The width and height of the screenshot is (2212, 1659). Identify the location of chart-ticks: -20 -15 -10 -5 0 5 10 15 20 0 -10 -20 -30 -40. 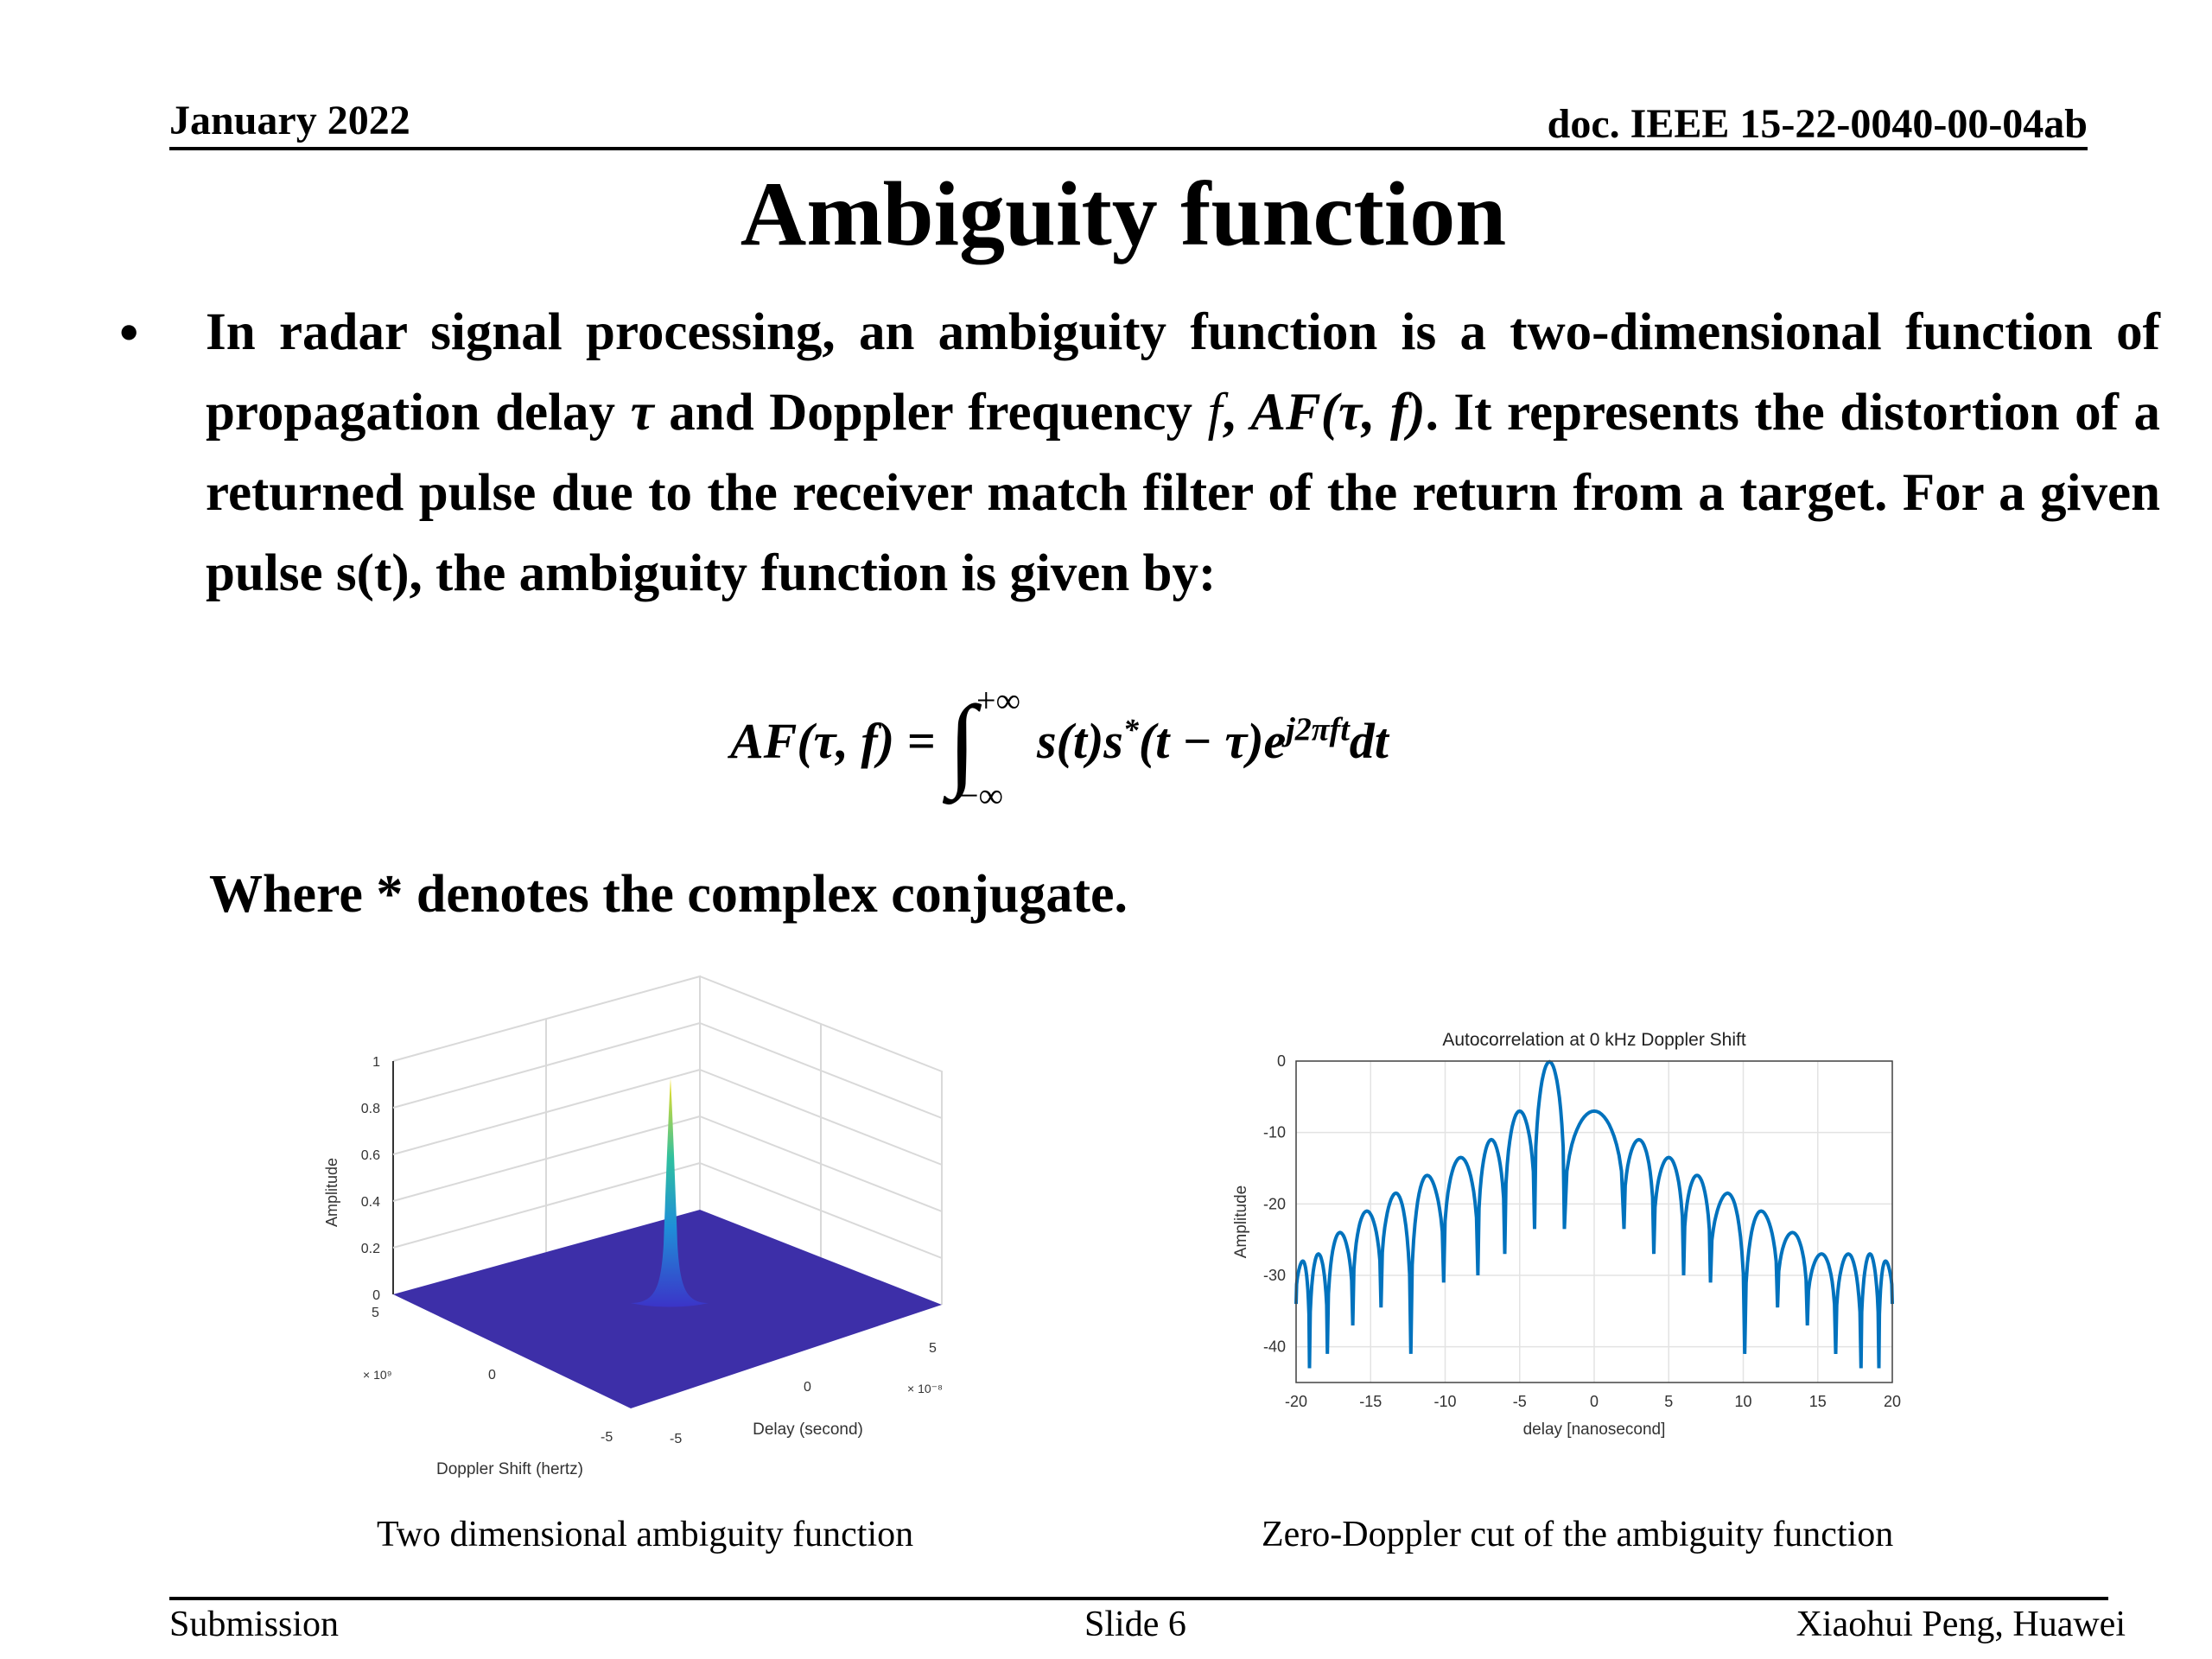
(1582, 1231).